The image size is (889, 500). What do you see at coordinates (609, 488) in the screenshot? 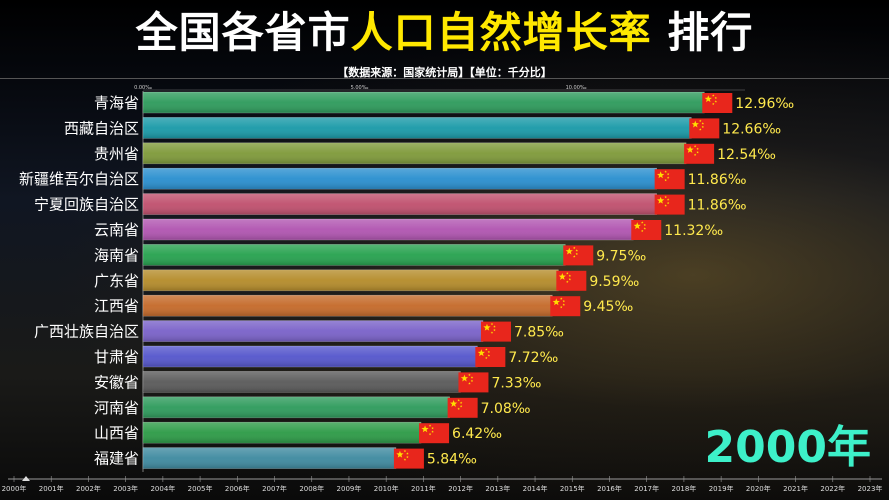
I see `timeline-year-label: 2016年` at bounding box center [609, 488].